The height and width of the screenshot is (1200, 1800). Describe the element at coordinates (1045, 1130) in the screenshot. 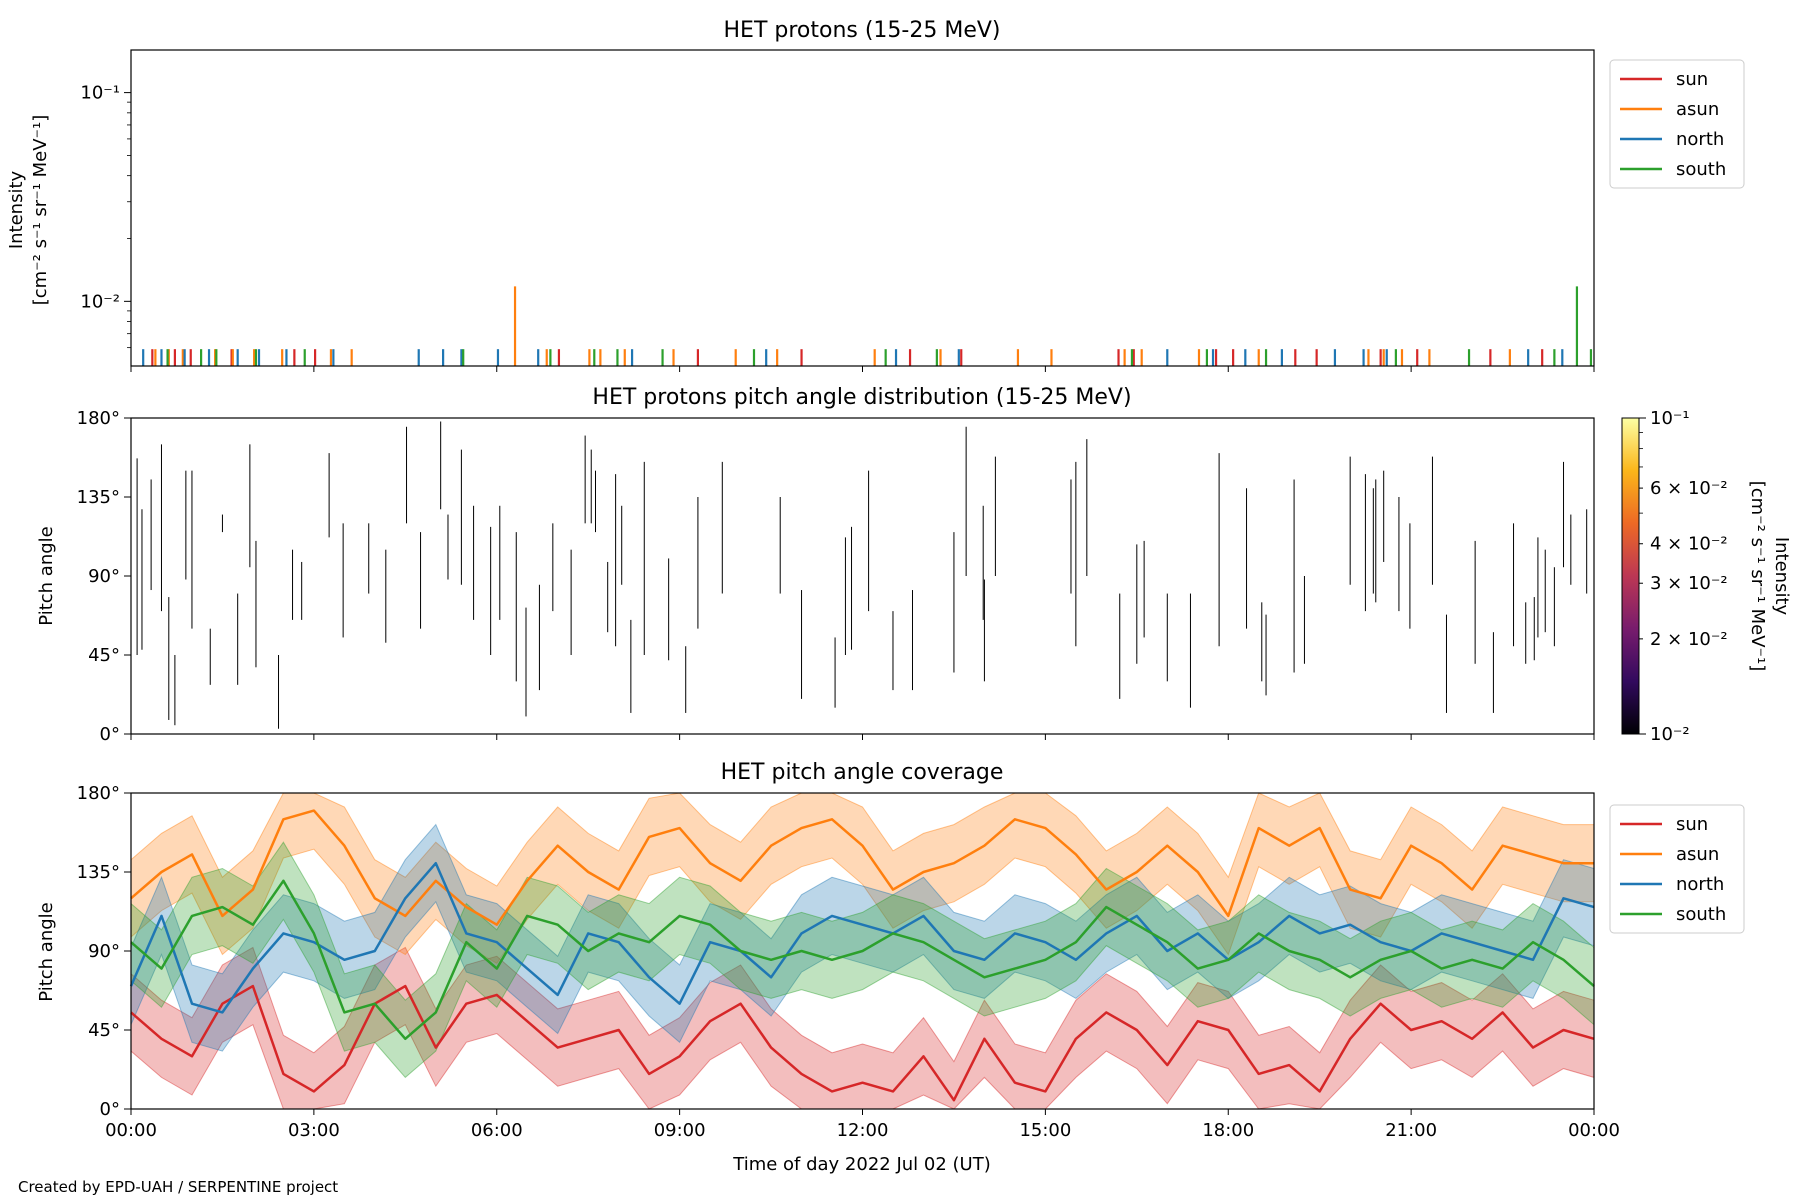

I see `x-tick-label: 15:00` at that location.